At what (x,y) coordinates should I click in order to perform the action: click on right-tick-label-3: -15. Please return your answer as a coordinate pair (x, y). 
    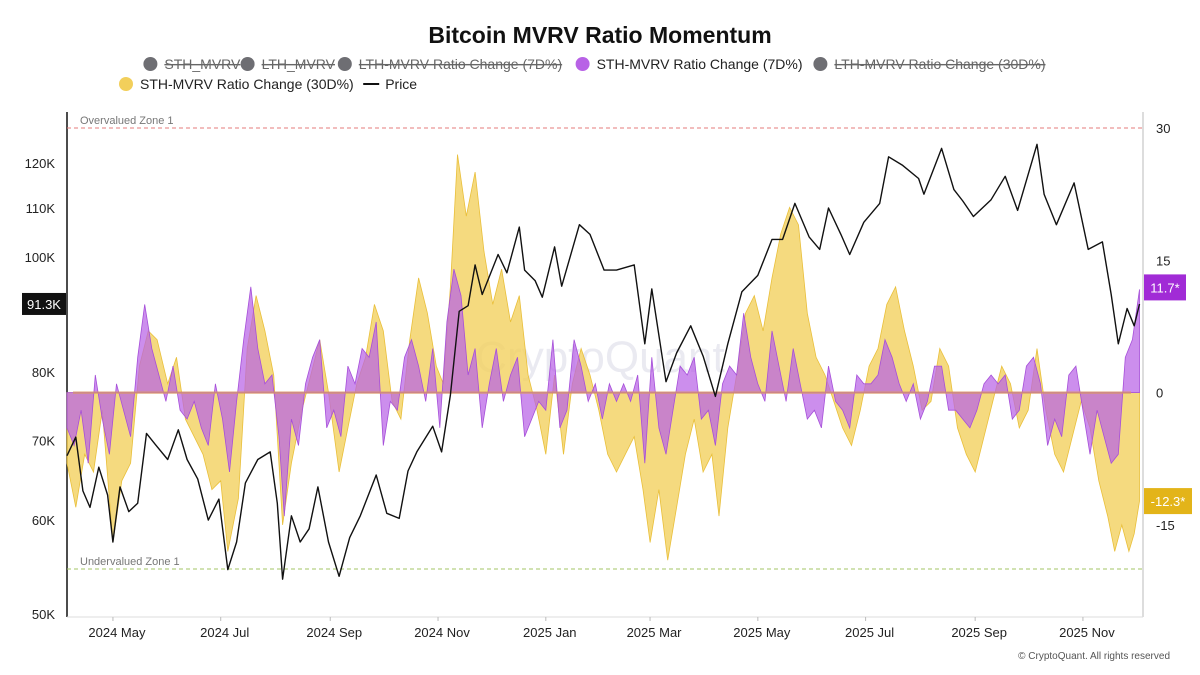
    Looking at the image, I should click on (1165, 525).